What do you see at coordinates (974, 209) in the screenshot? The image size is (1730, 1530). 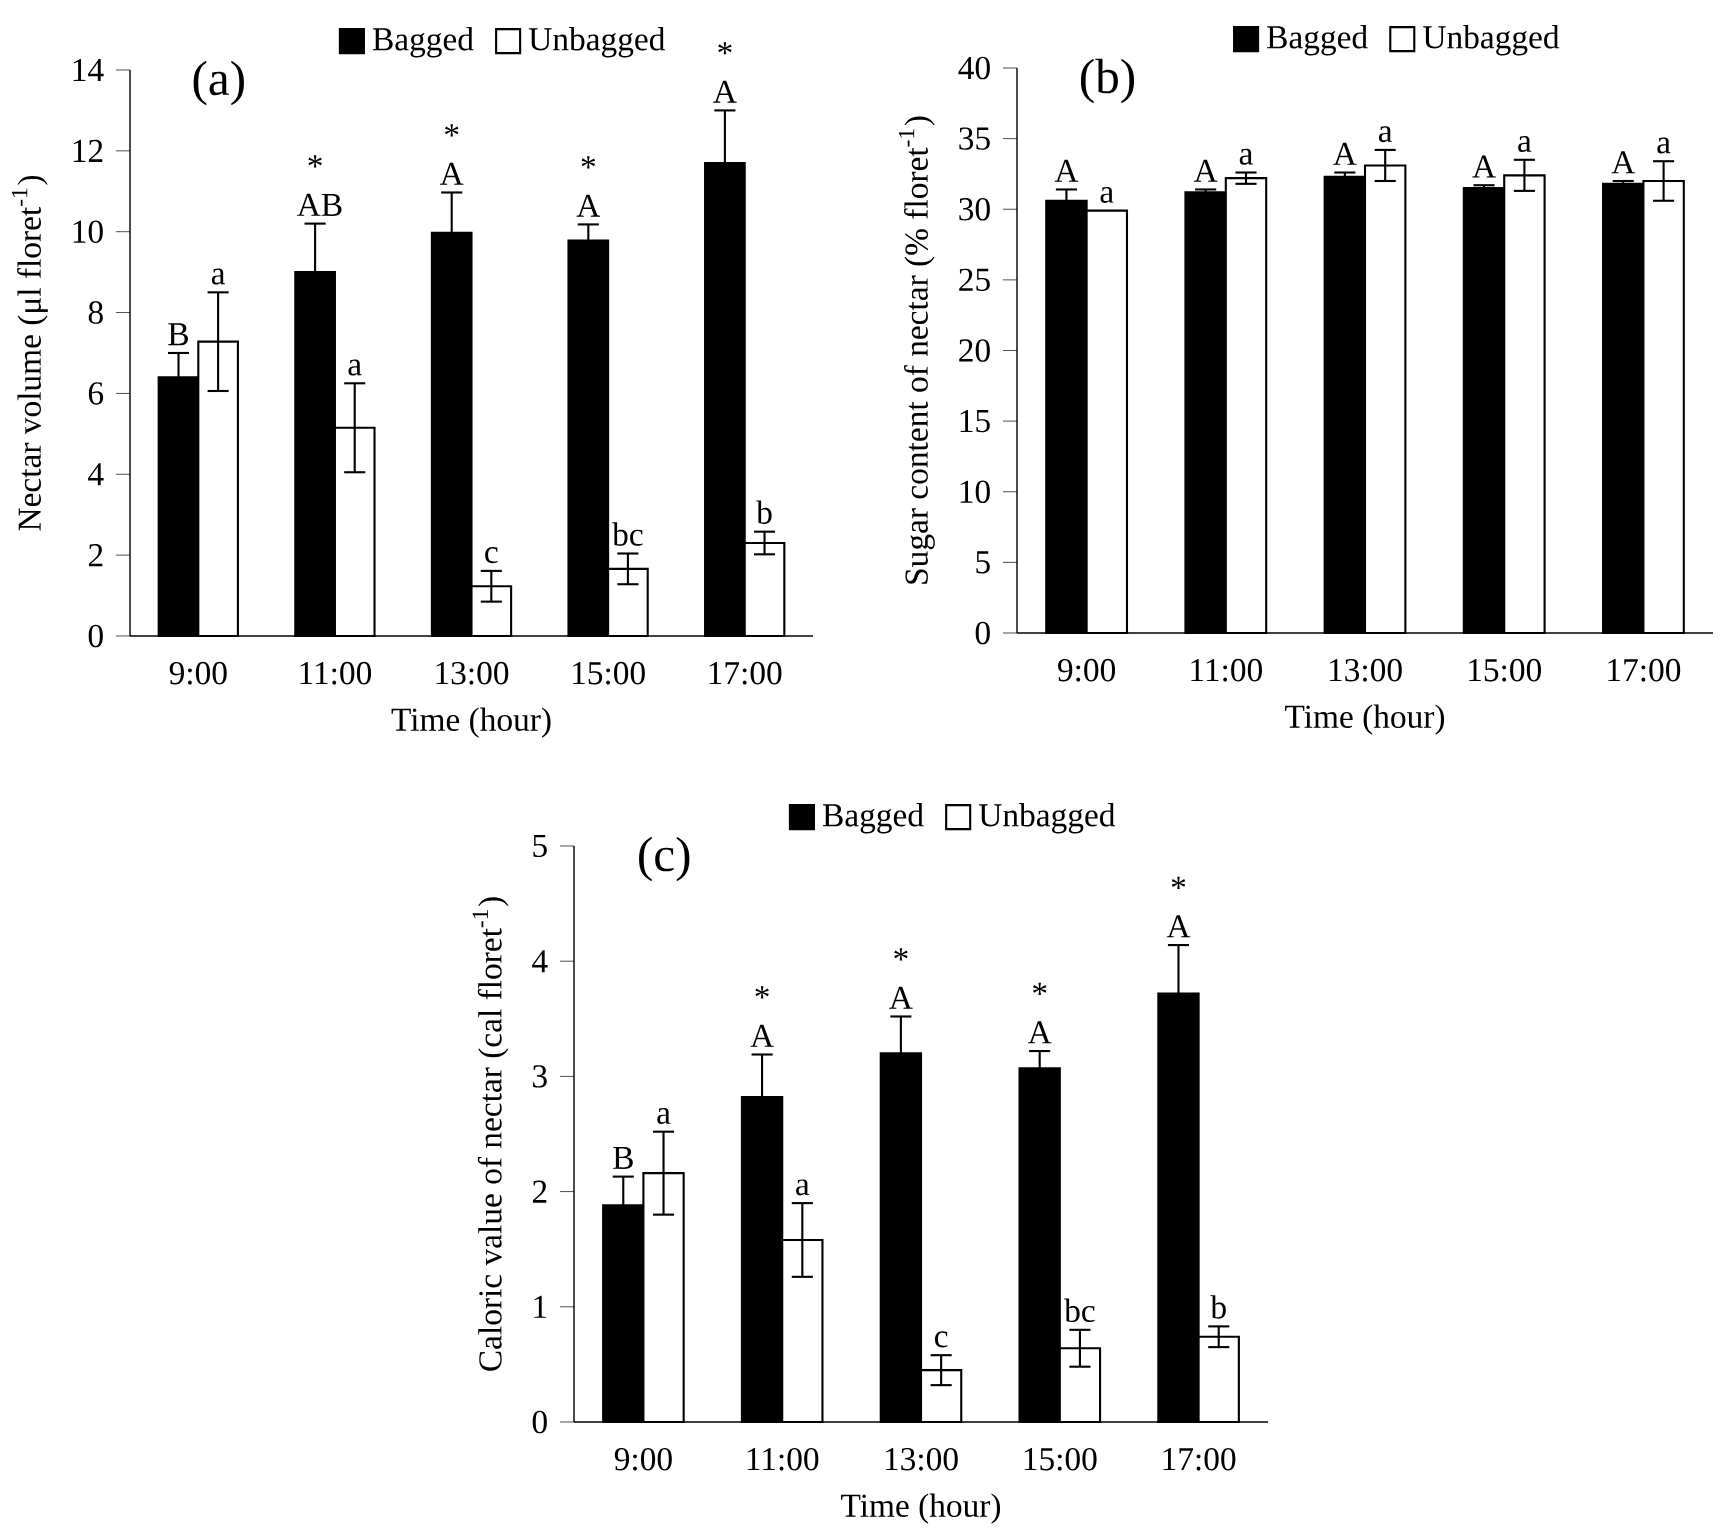 I see `y-tick-label: 30` at bounding box center [974, 209].